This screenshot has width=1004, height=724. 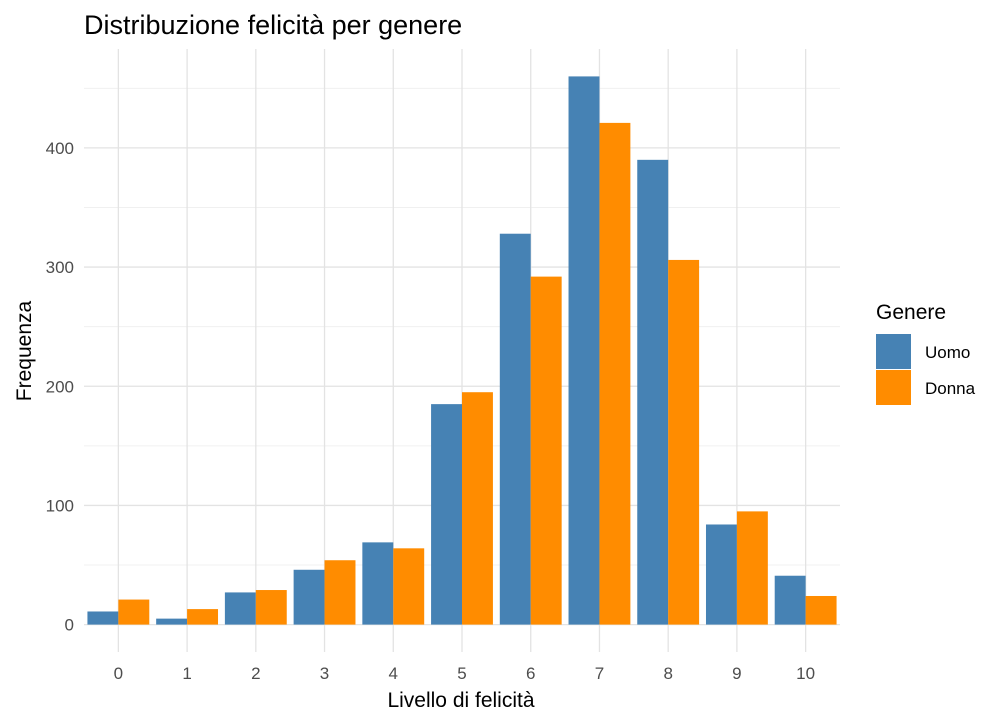 I want to click on x-tick-label: 5, so click(x=461, y=673).